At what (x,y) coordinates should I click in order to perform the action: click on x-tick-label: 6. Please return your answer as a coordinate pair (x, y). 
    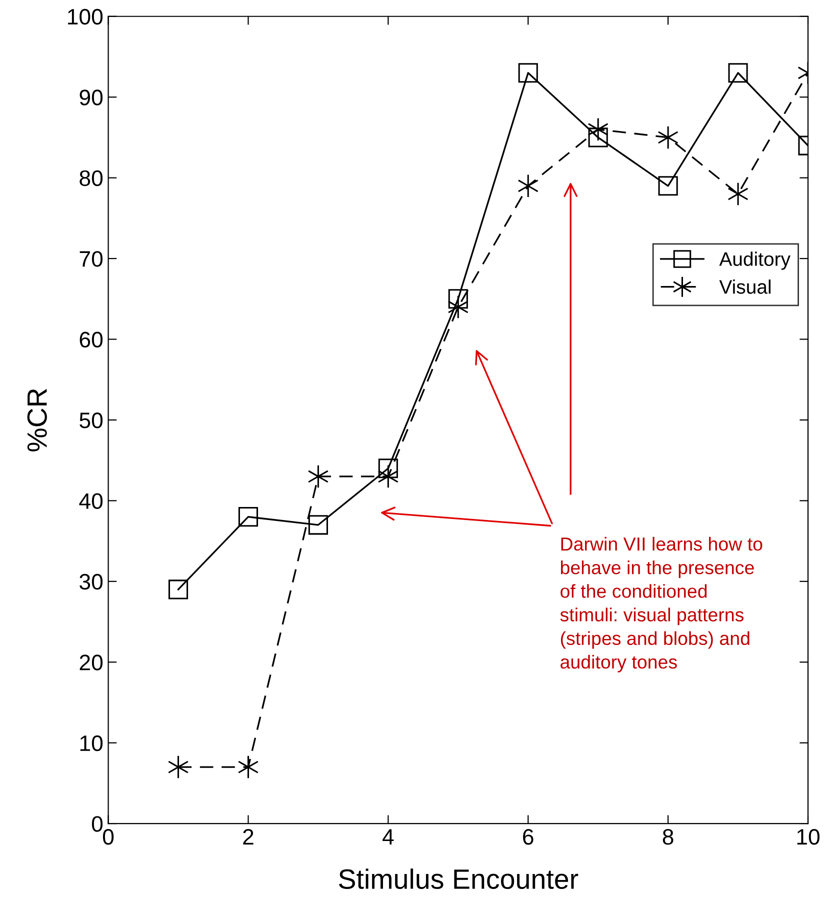
    Looking at the image, I should click on (528, 837).